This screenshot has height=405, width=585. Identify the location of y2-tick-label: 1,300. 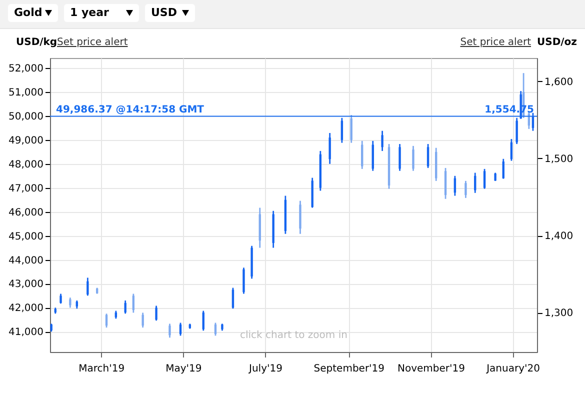
(559, 314).